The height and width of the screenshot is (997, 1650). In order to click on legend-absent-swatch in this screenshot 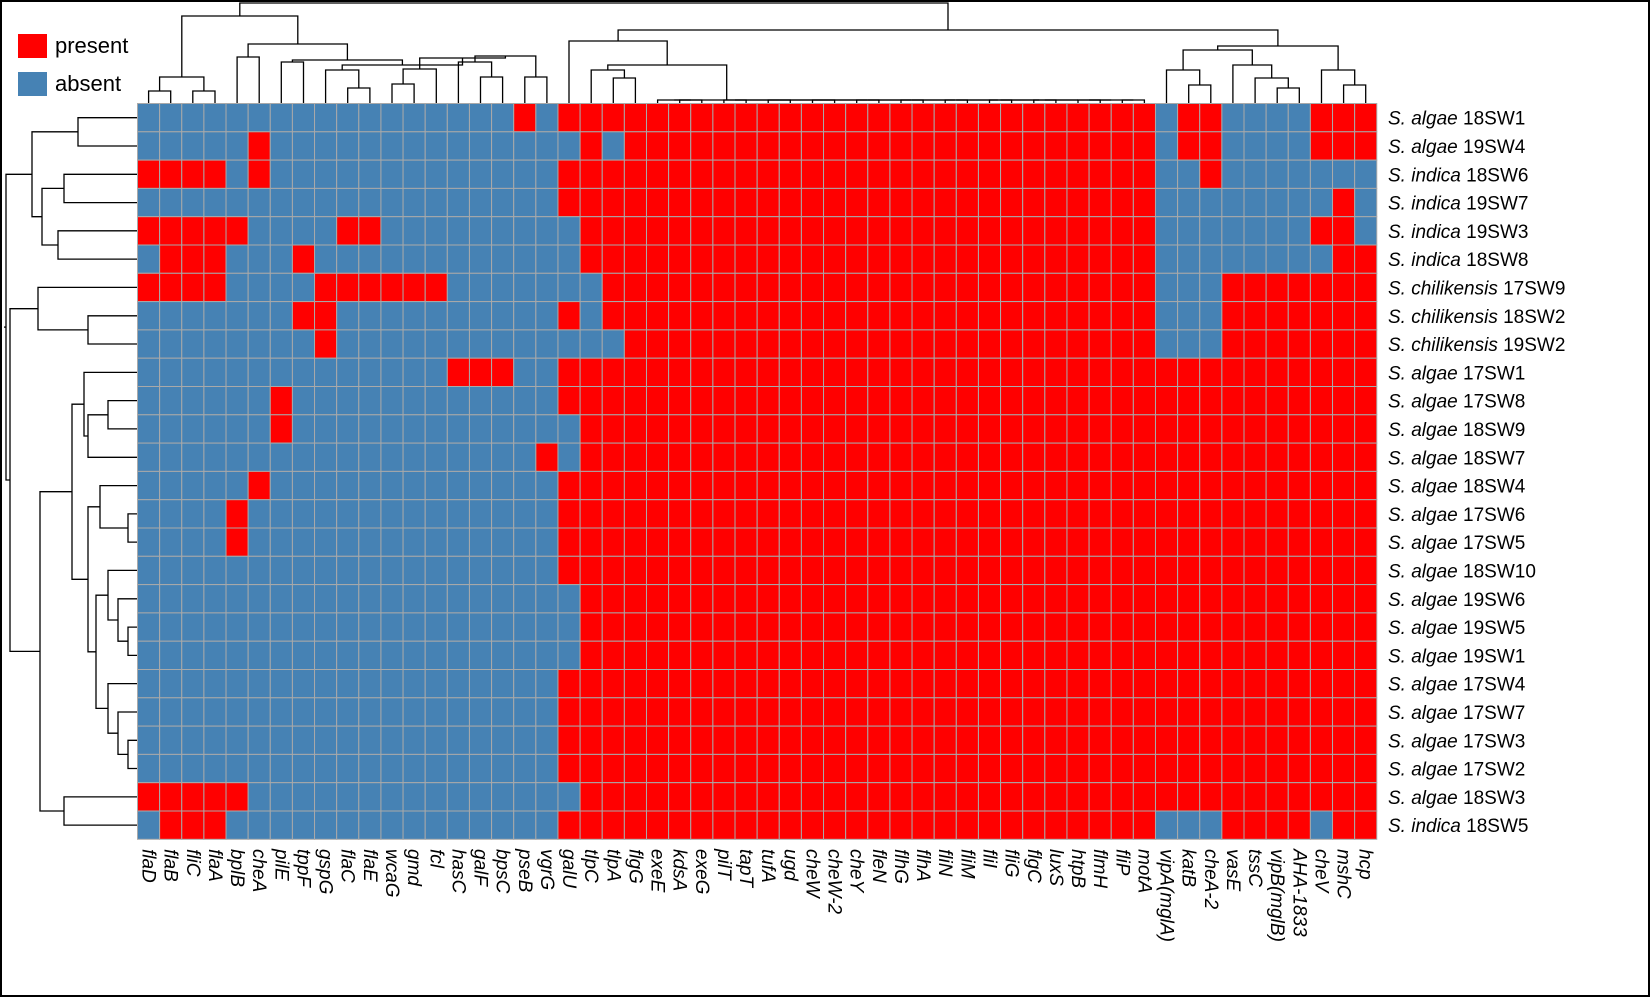, I will do `click(32, 84)`.